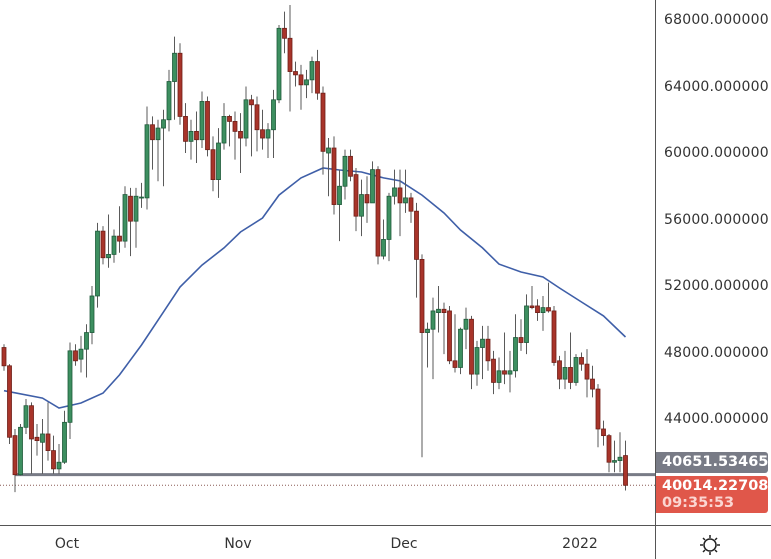 This screenshot has width=771, height=559. I want to click on y-tick-label: 60000.000000, so click(716, 153).